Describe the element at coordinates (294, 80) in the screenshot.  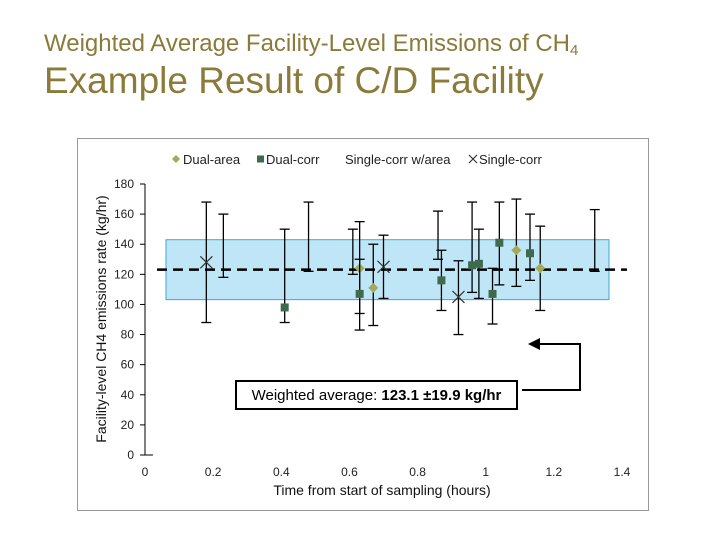
I see `page-title: Example Result of C/D Facility` at that location.